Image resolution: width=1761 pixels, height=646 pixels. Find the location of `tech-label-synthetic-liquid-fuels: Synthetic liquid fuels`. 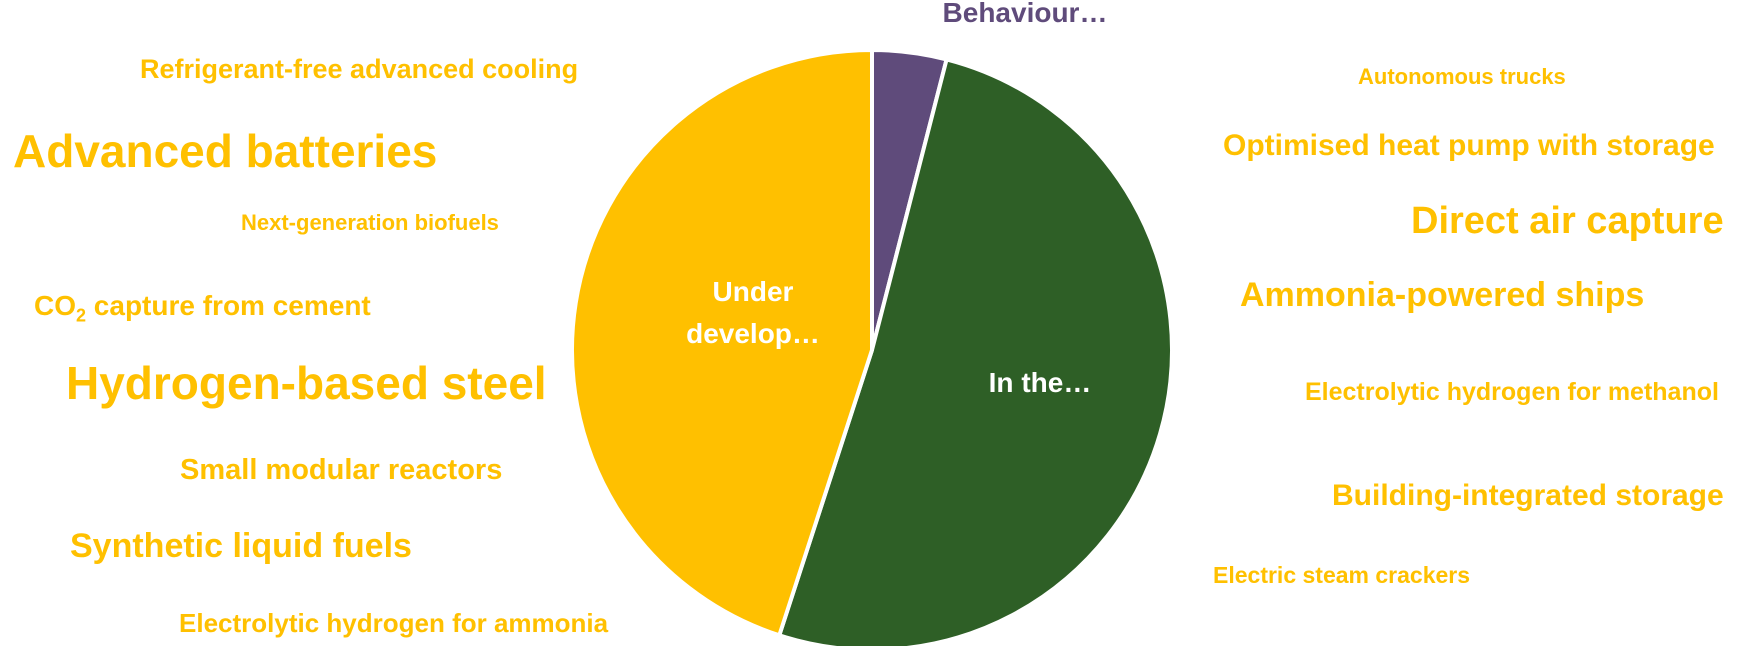

tech-label-synthetic-liquid-fuels: Synthetic liquid fuels is located at coordinates (241, 546).